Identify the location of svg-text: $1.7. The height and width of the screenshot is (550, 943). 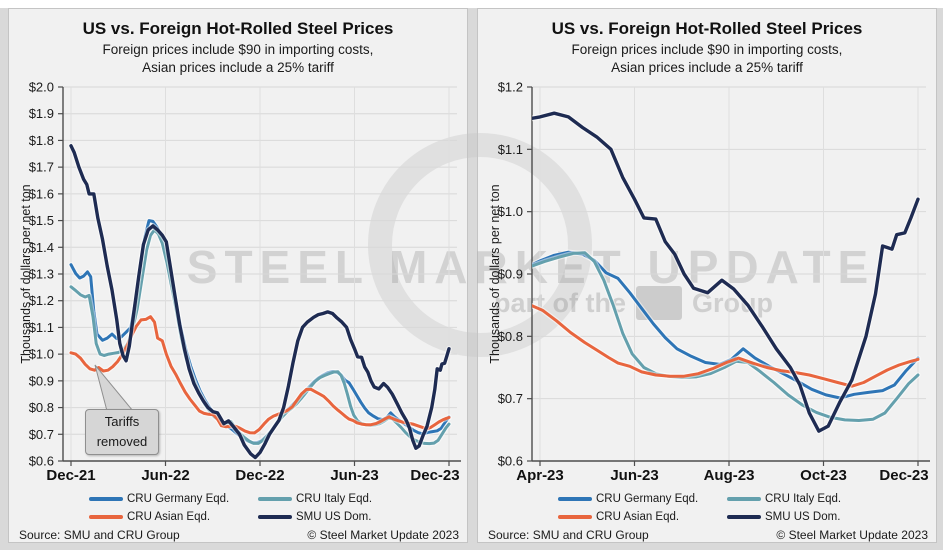
(41, 167).